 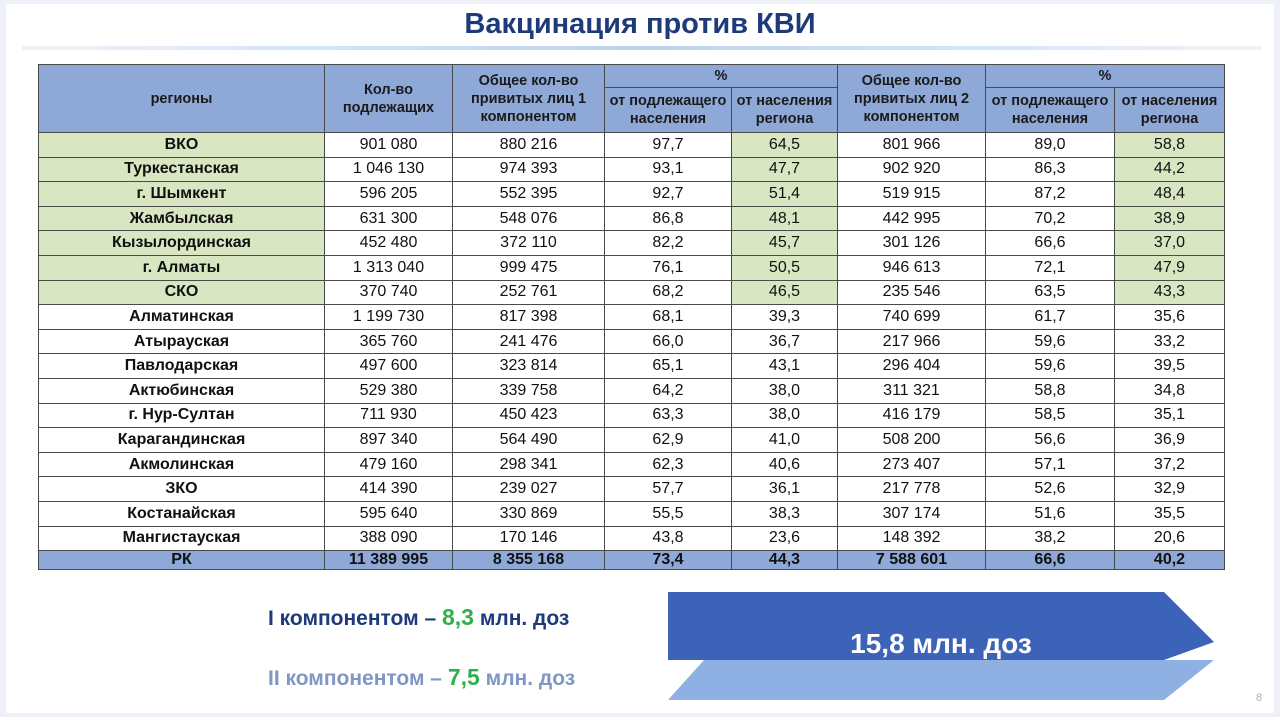 I want to click on second-component-label: II компонентом –, so click(x=355, y=678).